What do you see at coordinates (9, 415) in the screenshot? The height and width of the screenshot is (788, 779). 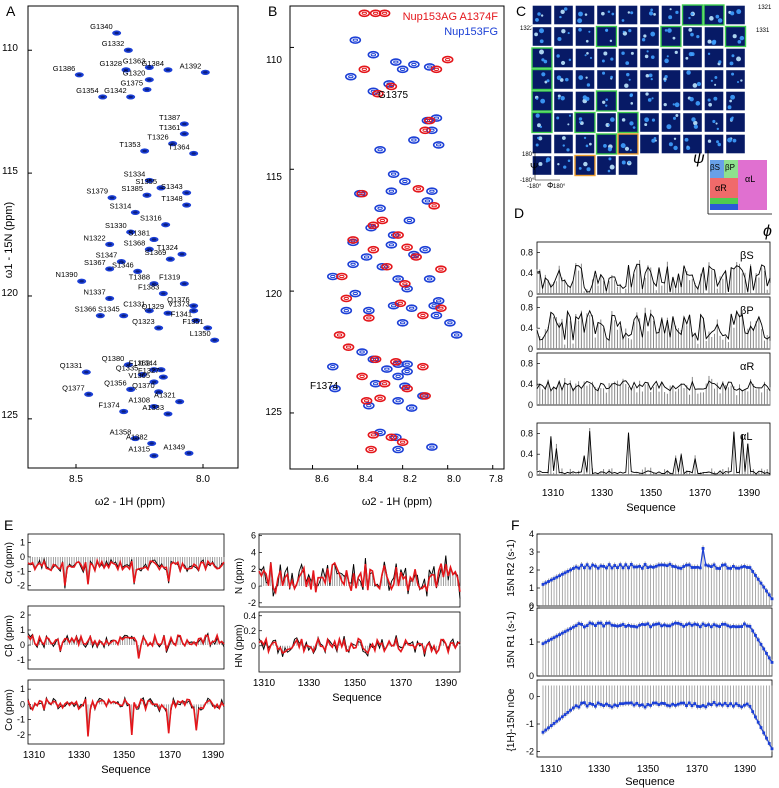 I see `panel-a-ytick: 125` at bounding box center [9, 415].